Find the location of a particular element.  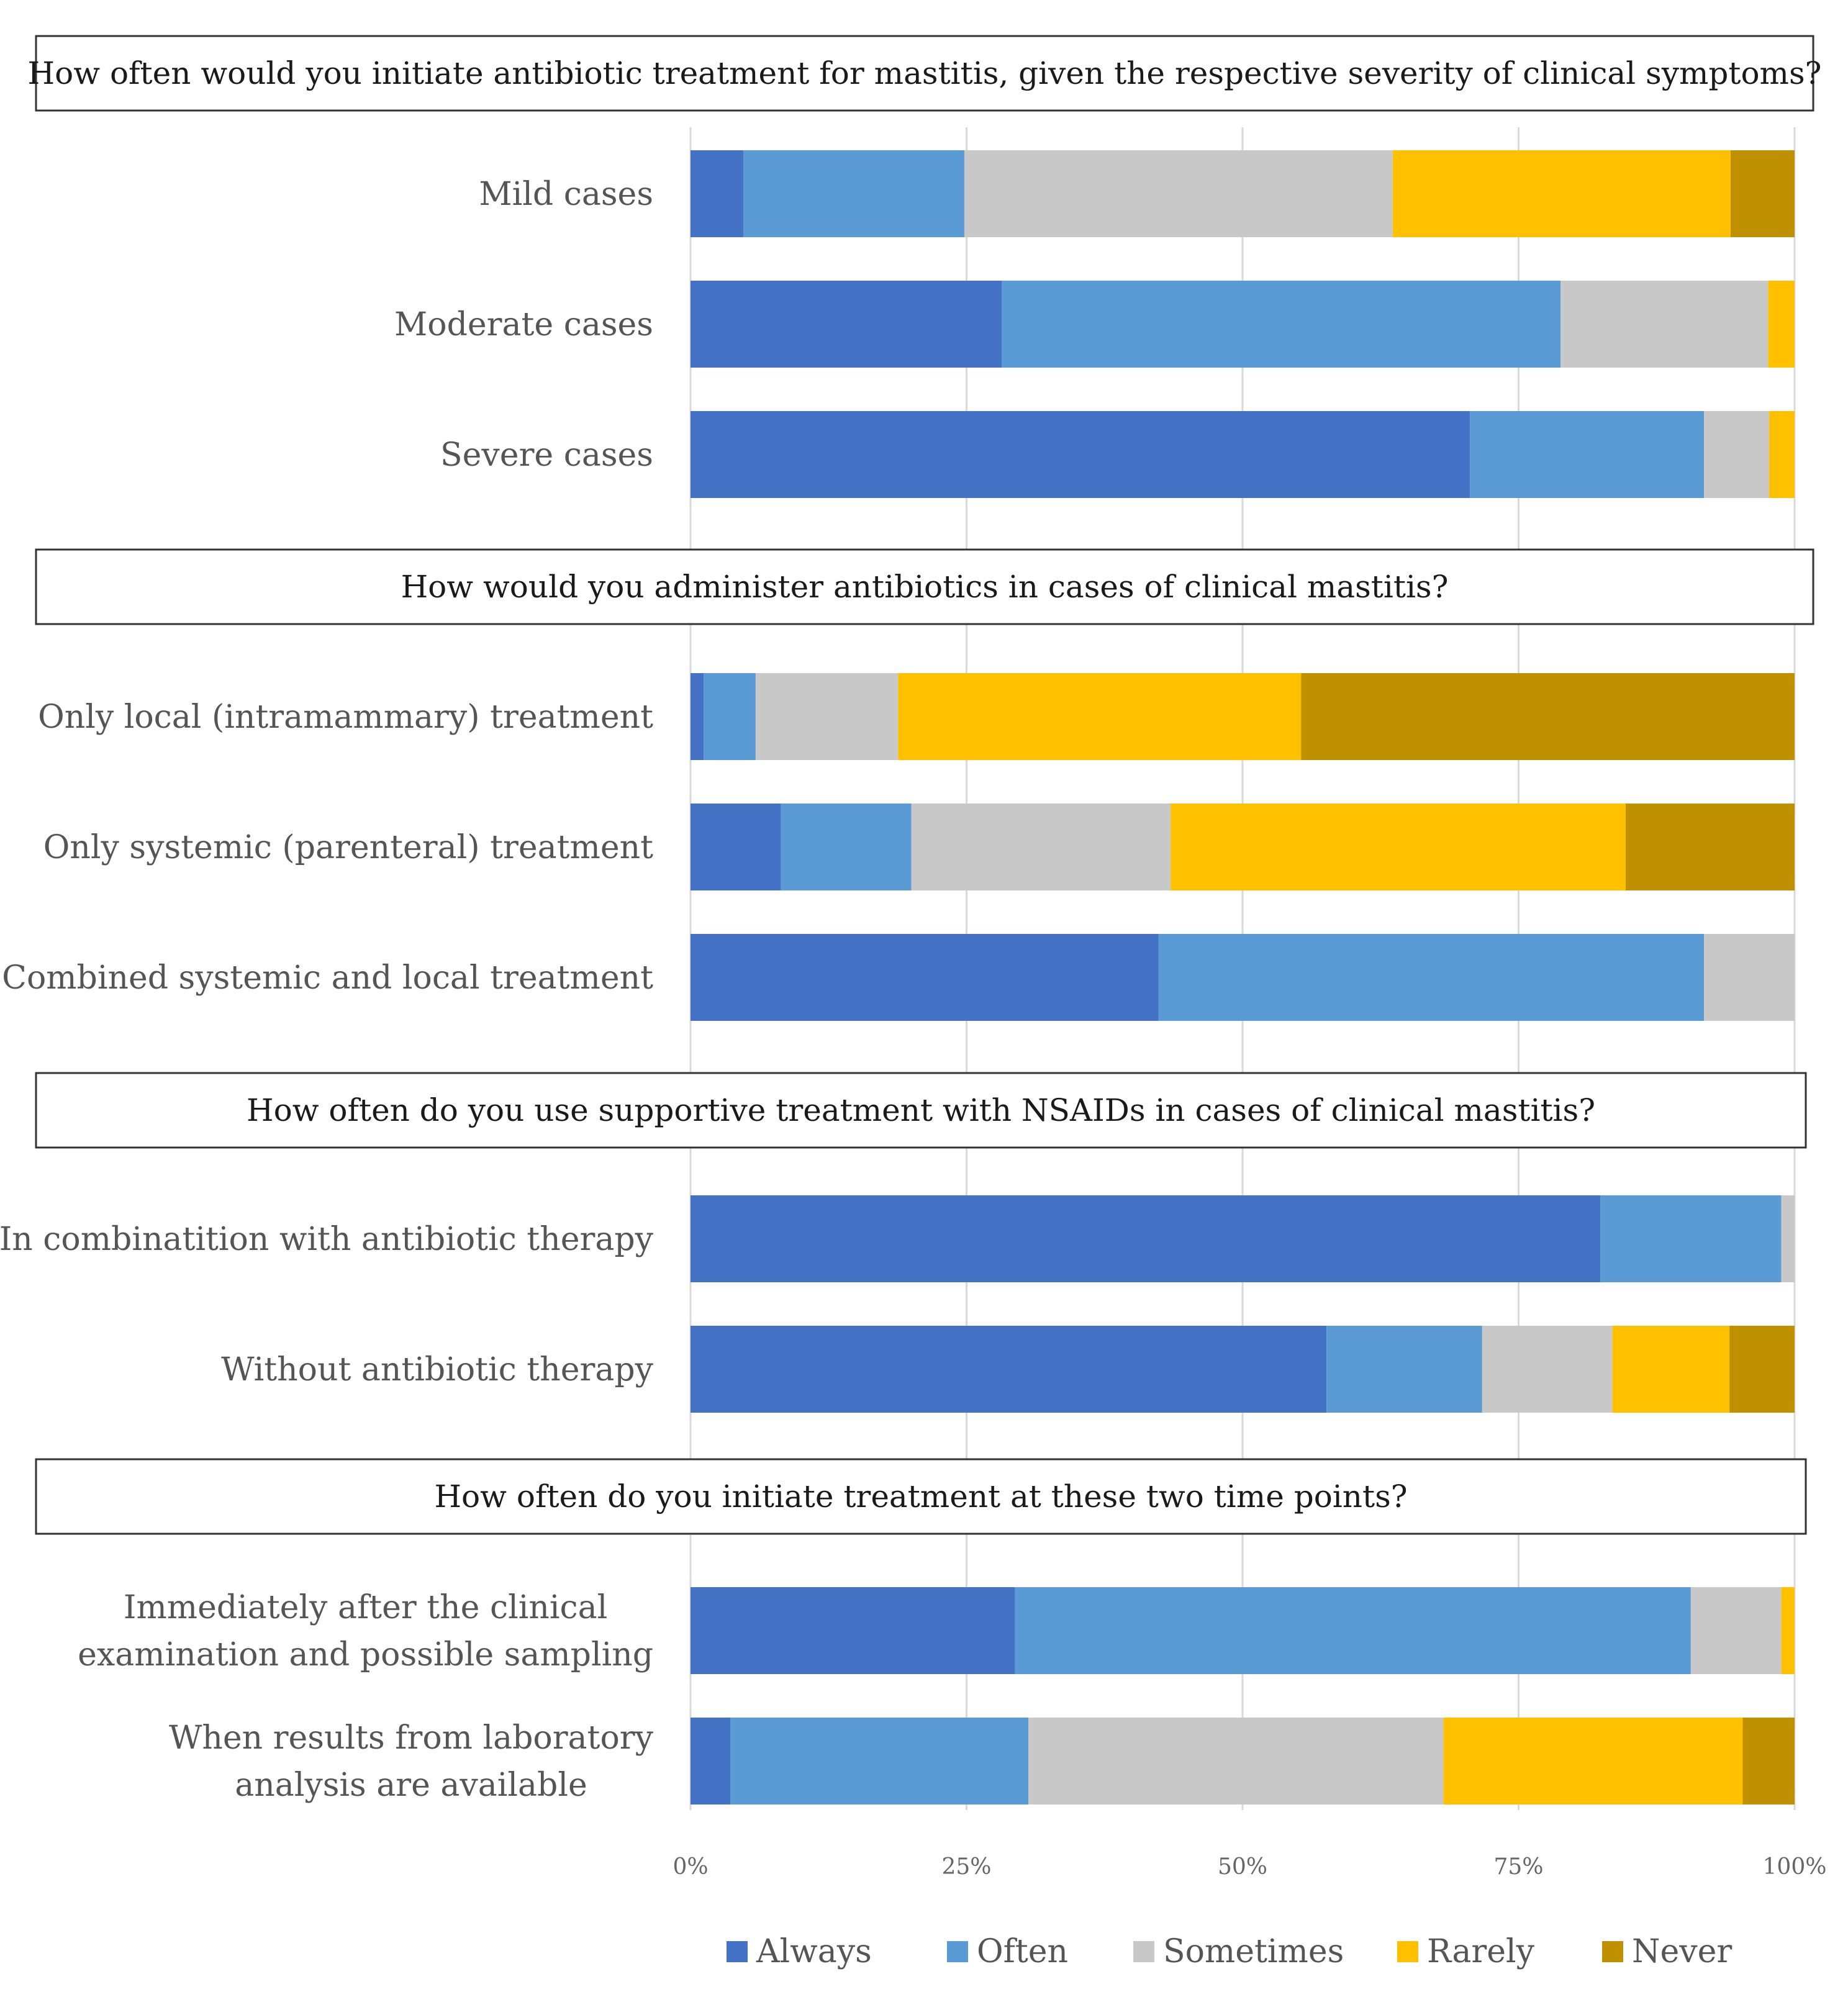

x-axis-ticks: 0% 25% 50% 75% 100% is located at coordinates (1249, 1867).